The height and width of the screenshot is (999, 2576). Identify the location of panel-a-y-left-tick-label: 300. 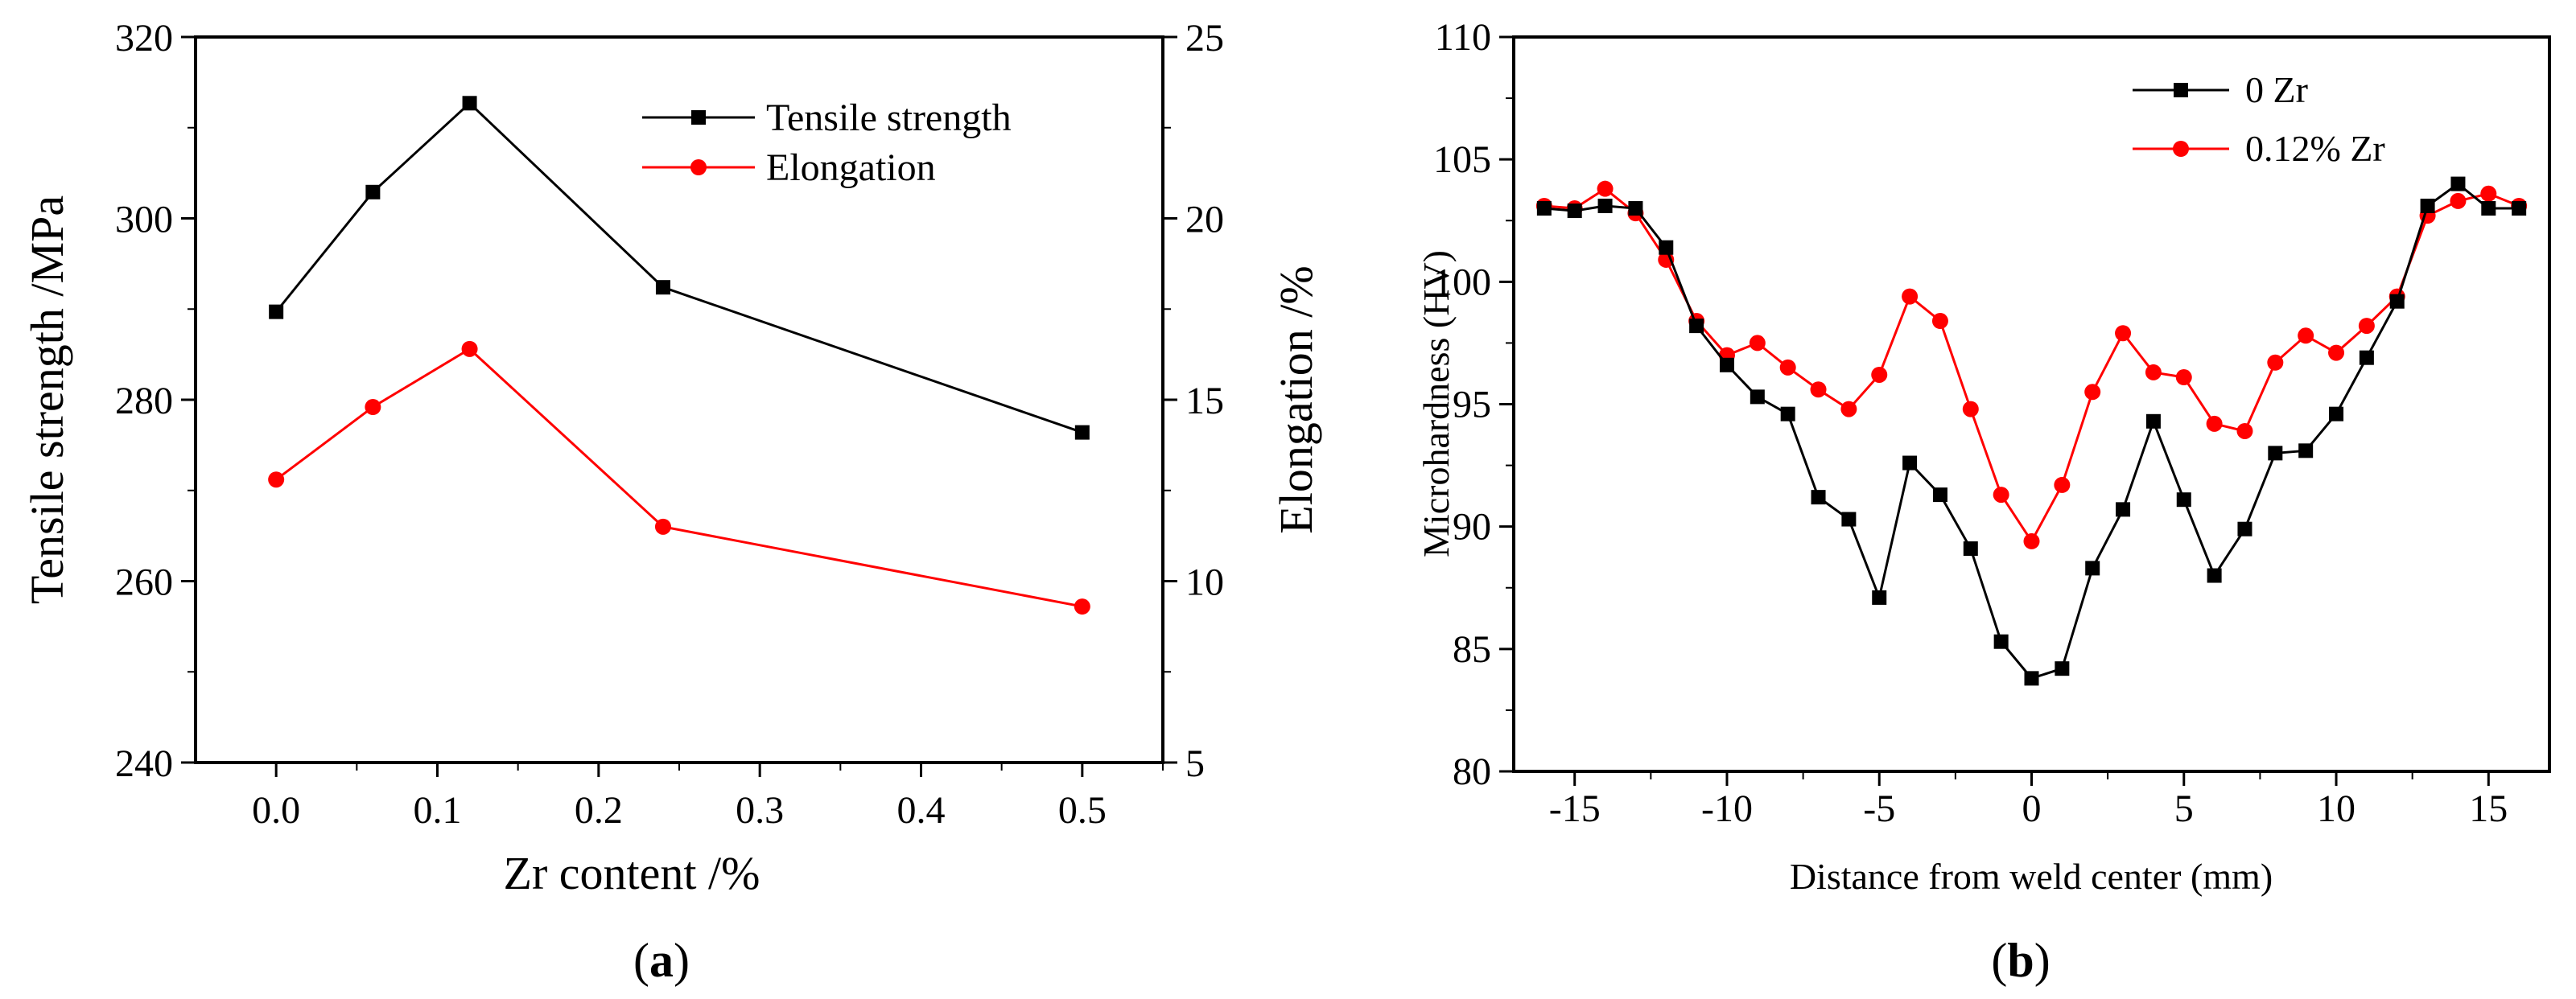
(144, 220).